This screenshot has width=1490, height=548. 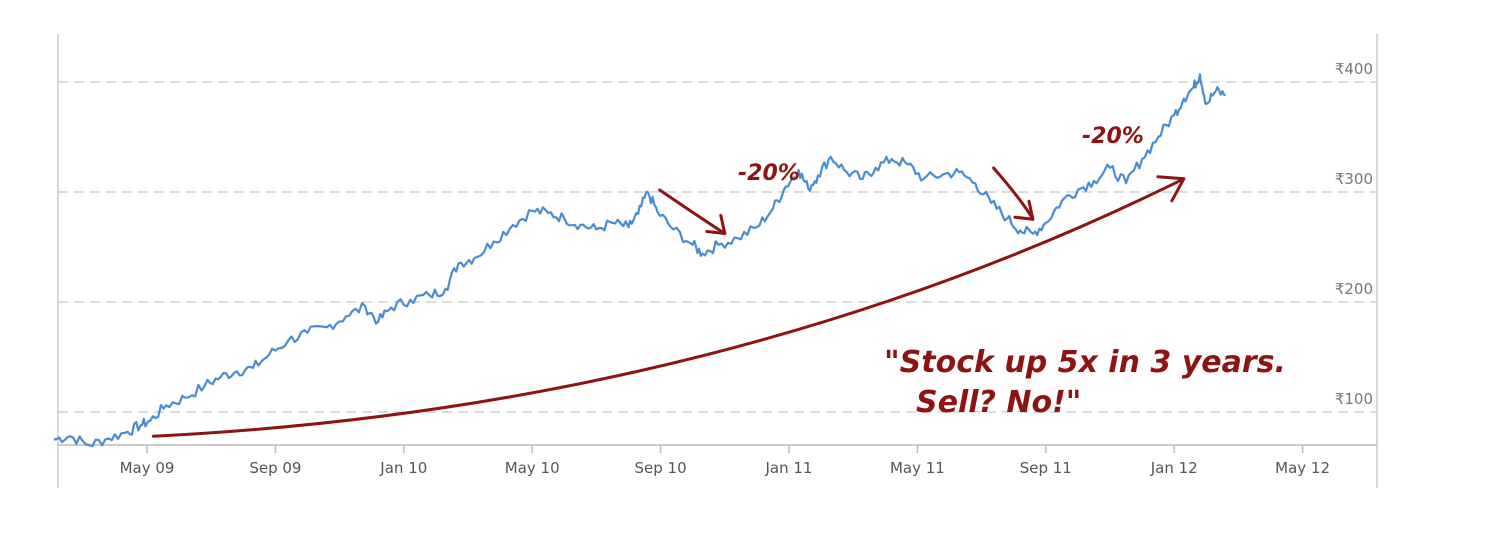 I want to click on x-tick-label: Sep 09, so click(x=275, y=468).